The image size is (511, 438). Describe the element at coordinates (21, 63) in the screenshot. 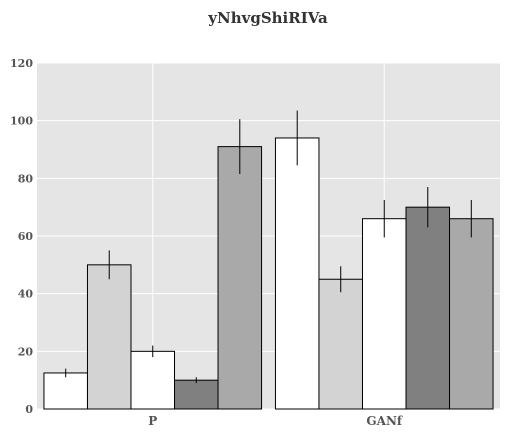

I see `y-tick-label: 120` at that location.